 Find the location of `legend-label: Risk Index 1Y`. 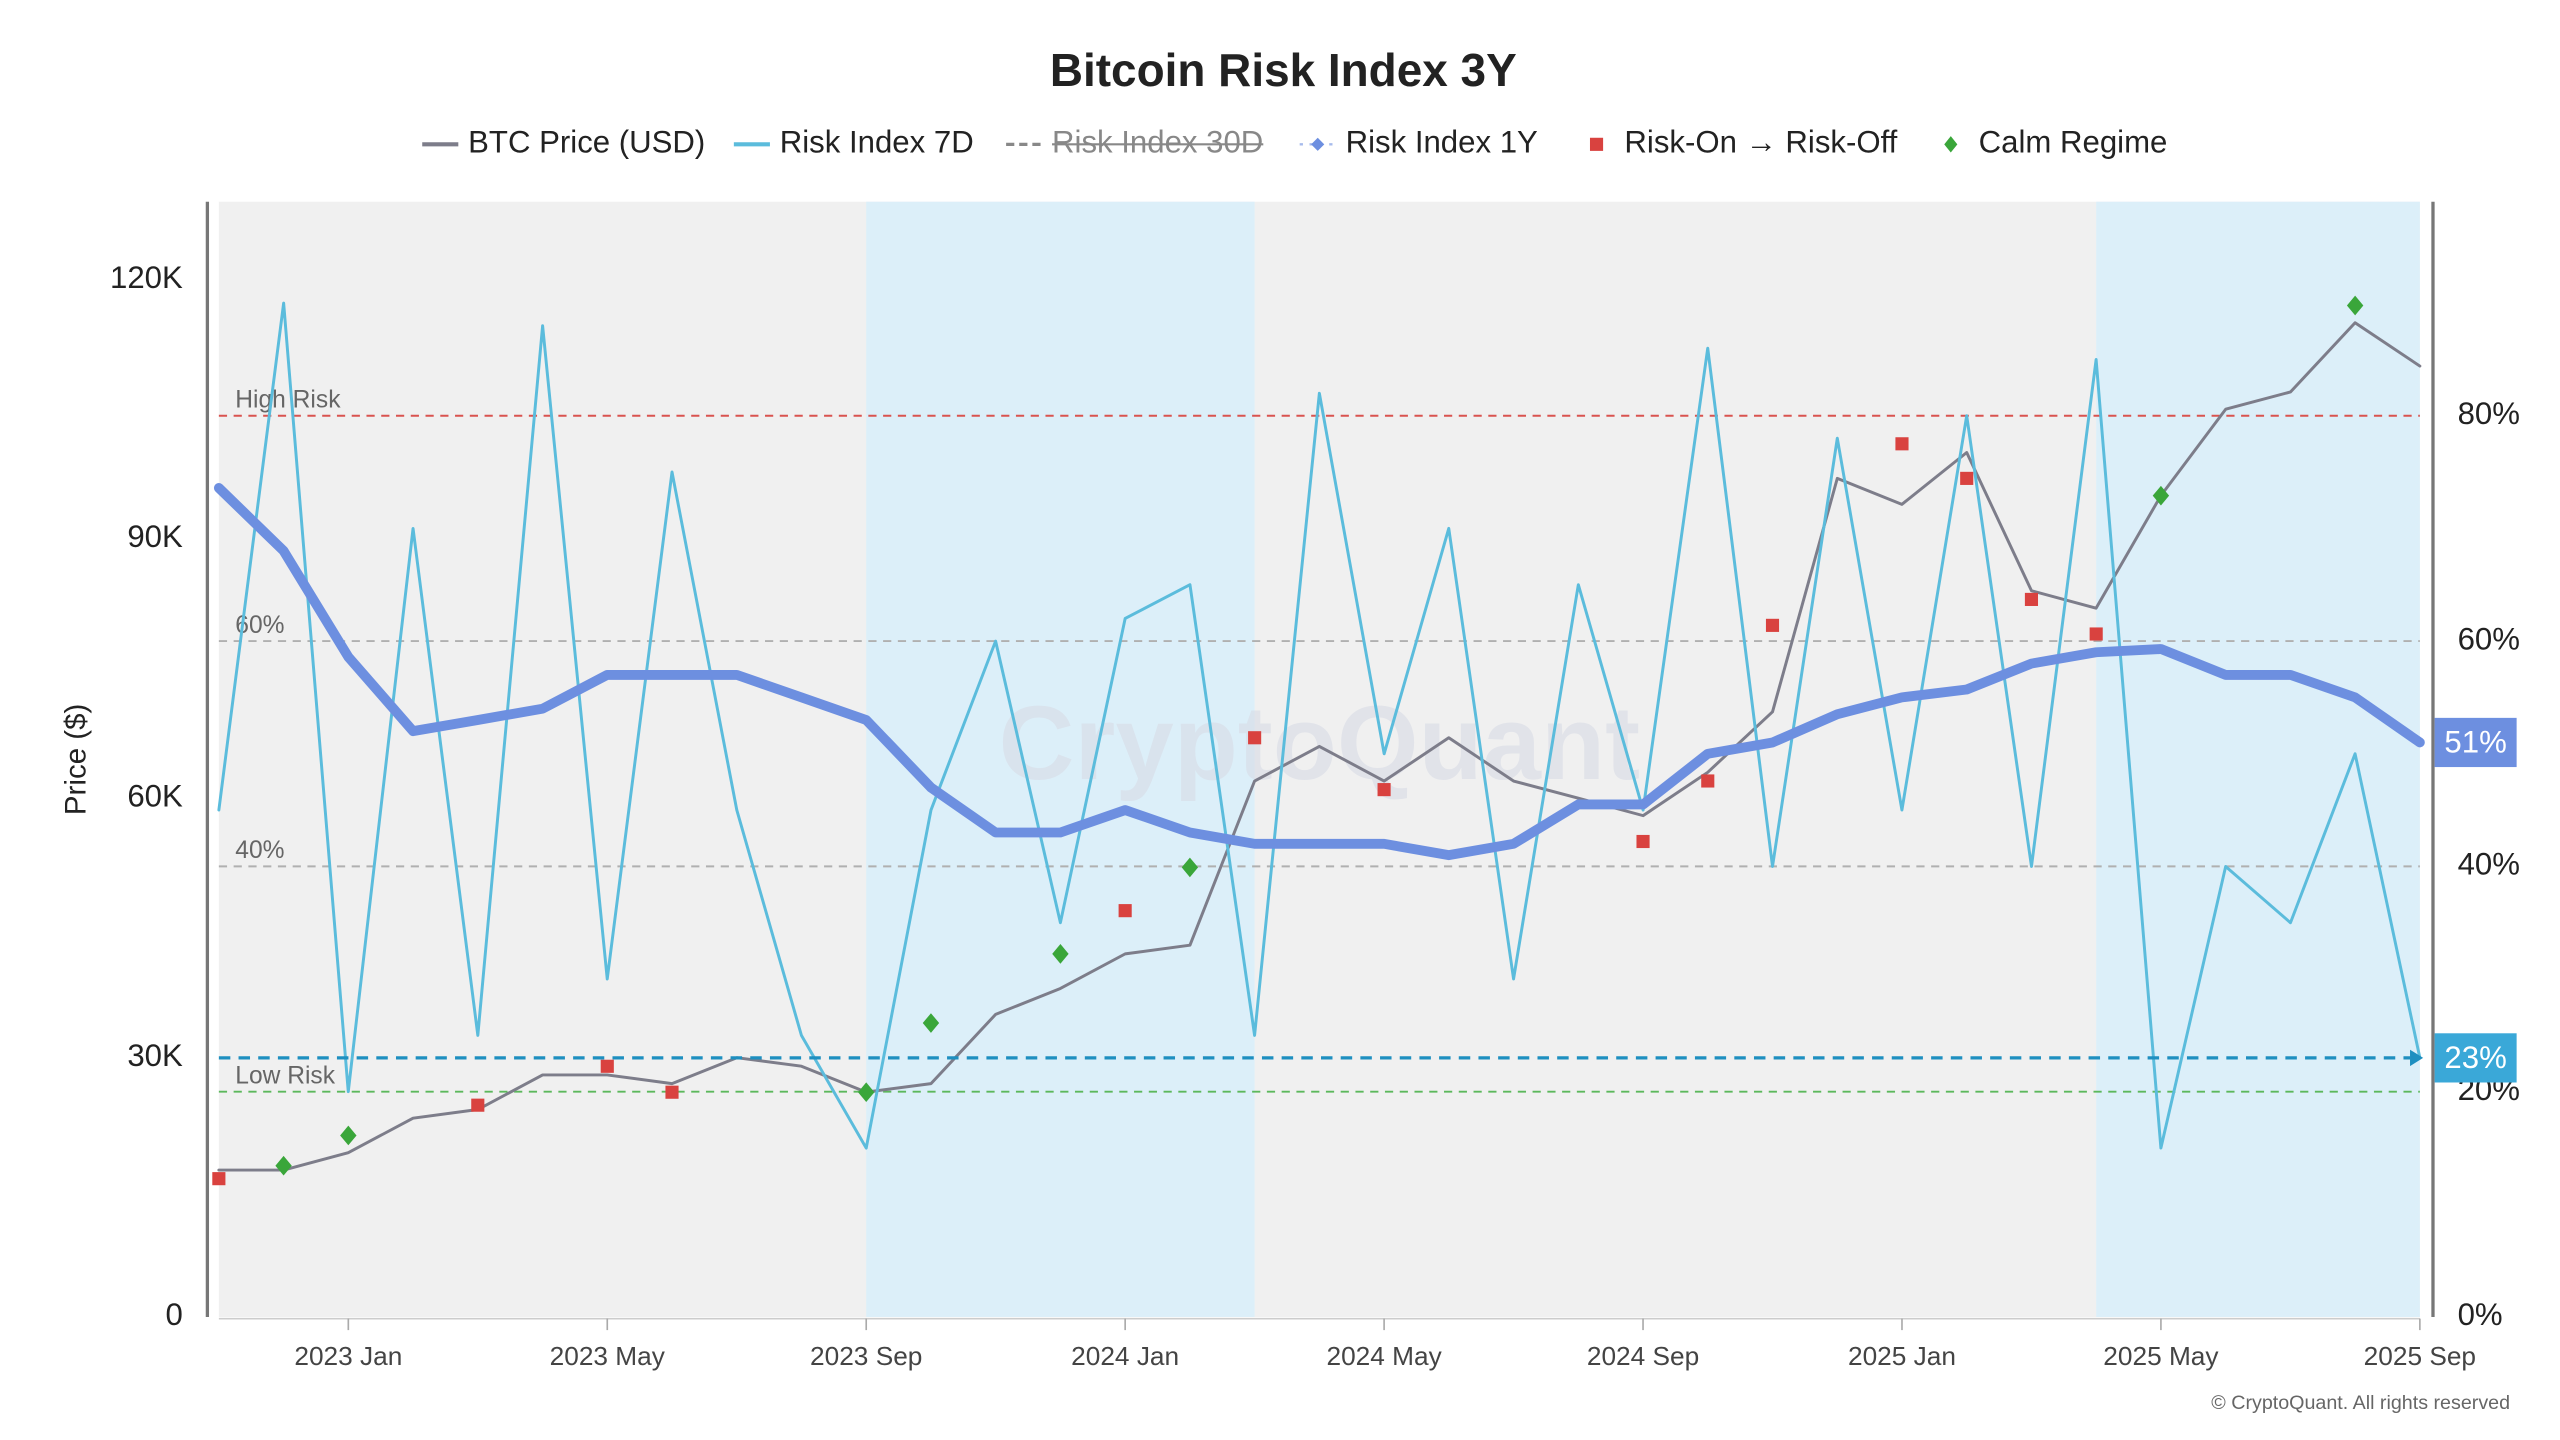

legend-label: Risk Index 1Y is located at coordinates (1442, 142).